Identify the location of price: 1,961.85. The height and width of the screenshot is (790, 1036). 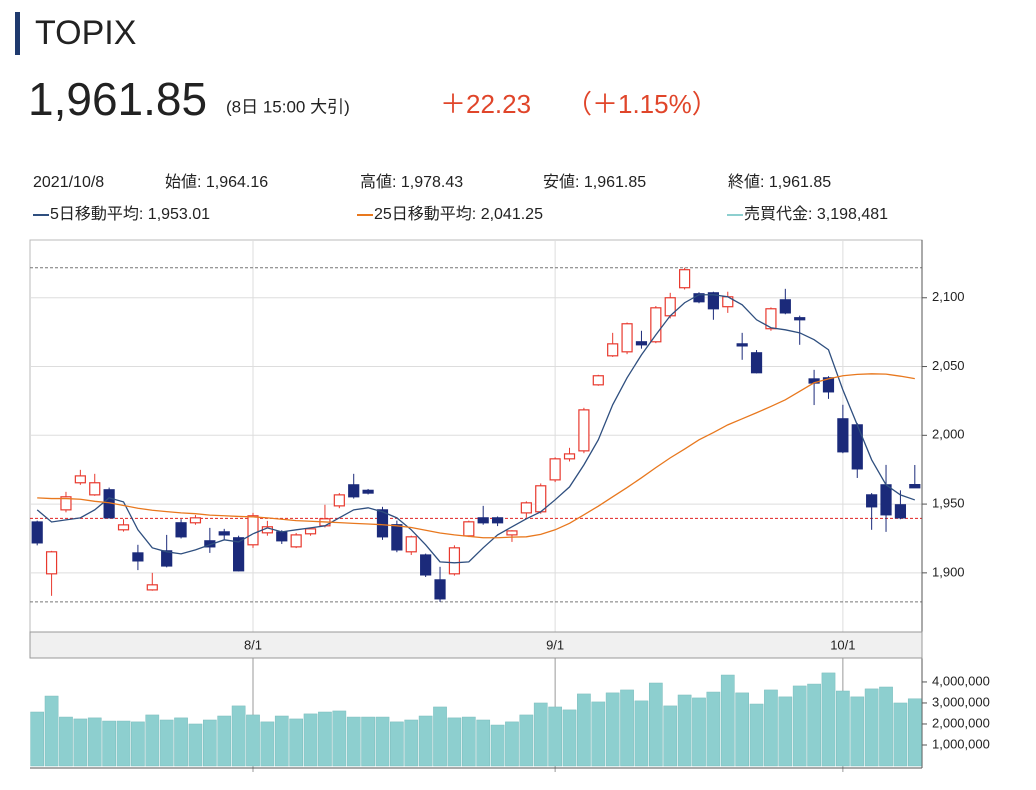
(117, 99).